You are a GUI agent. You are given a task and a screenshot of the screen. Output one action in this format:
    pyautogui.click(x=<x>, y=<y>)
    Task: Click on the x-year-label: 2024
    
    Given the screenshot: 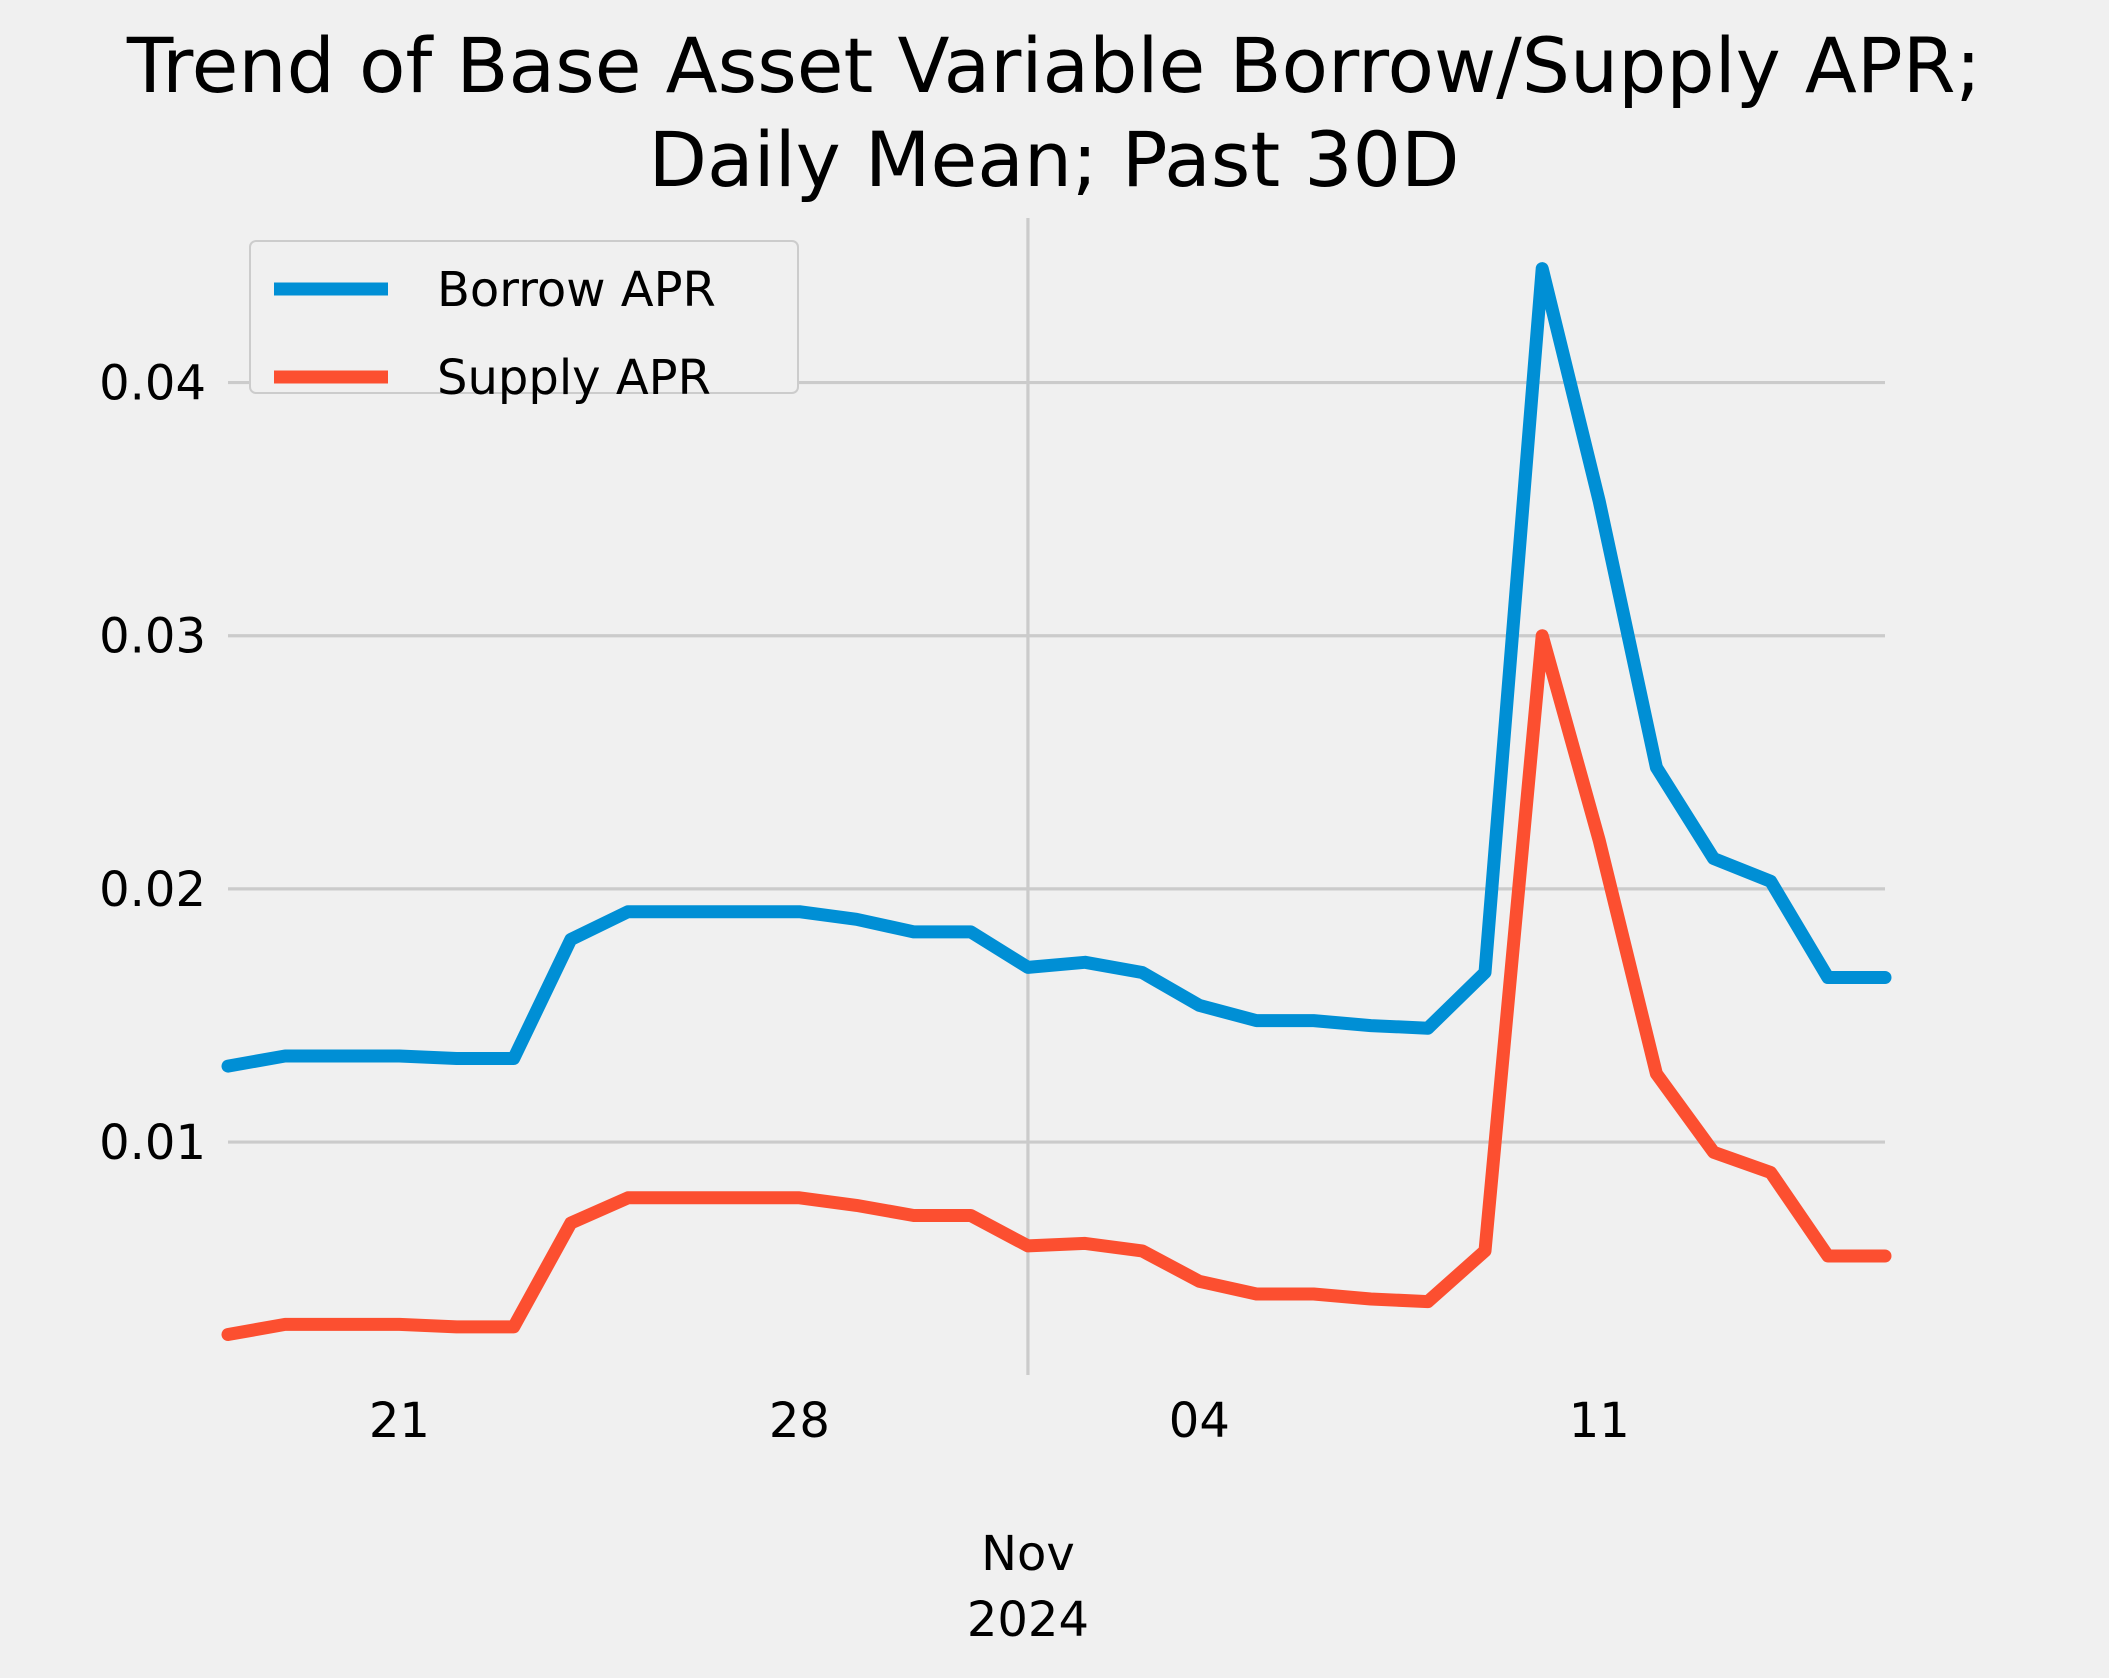 What is the action you would take?
    pyautogui.click(x=1028, y=1620)
    